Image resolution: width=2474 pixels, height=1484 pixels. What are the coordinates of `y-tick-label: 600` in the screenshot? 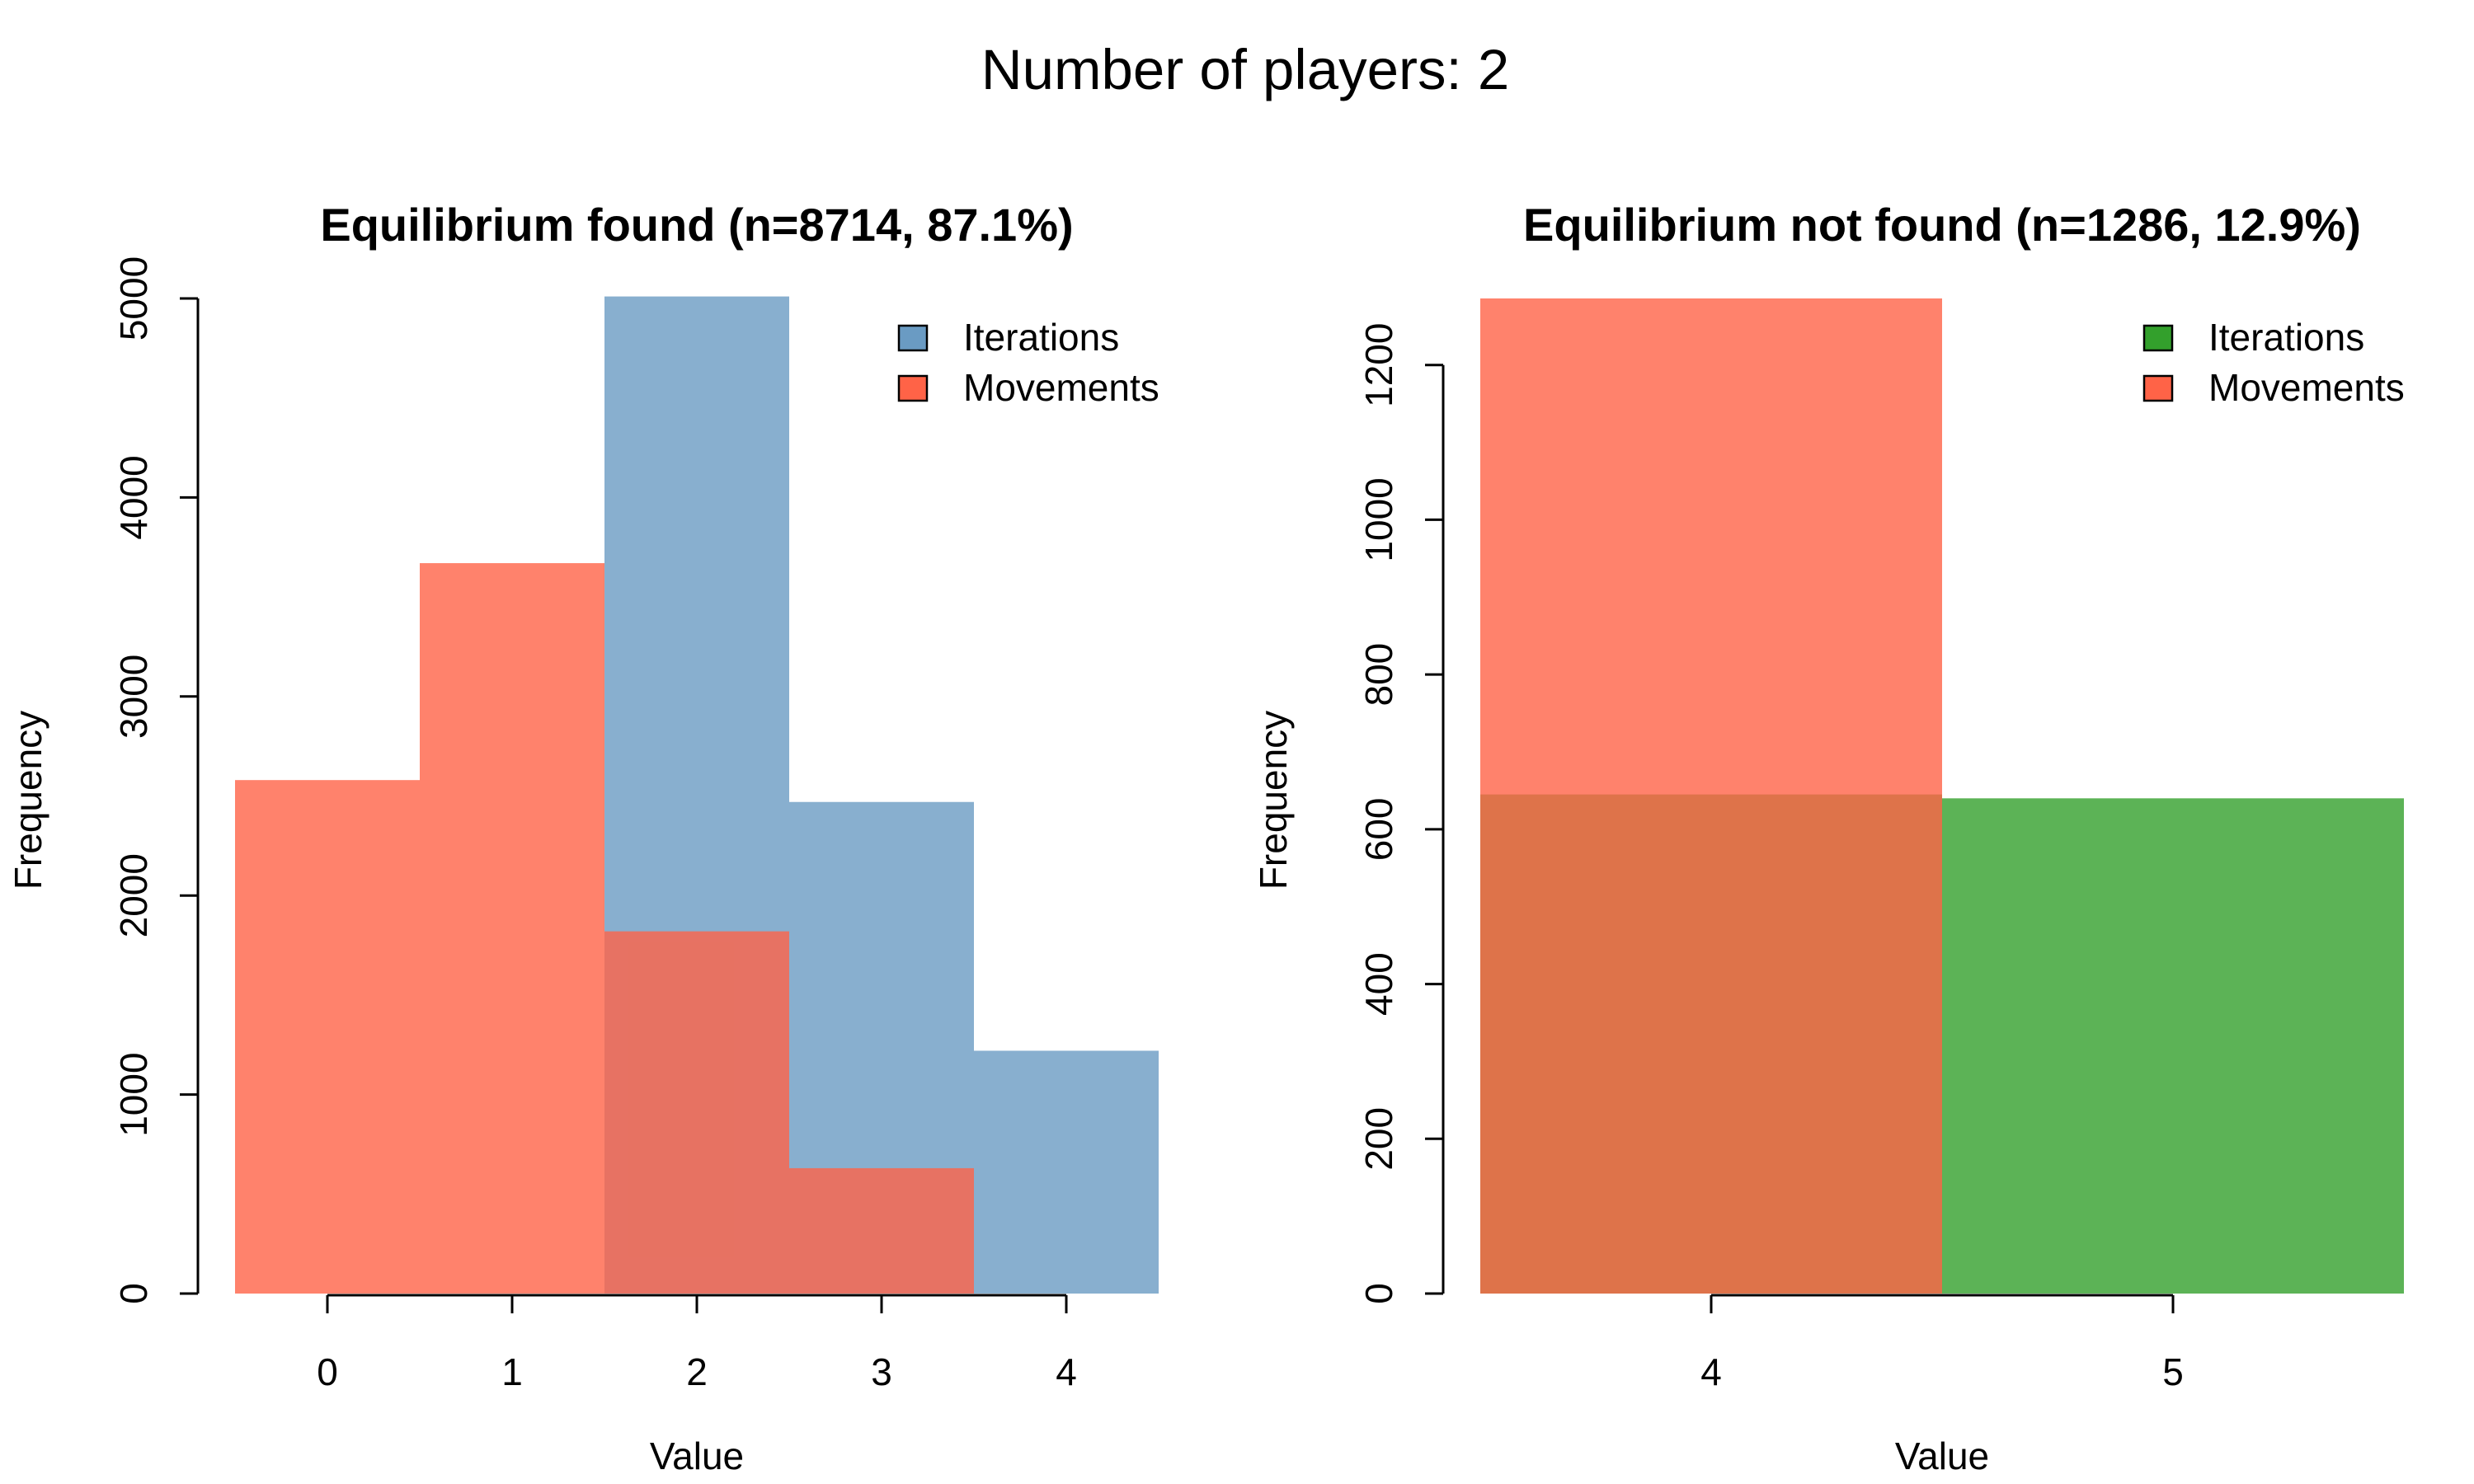 It's located at (1378, 829).